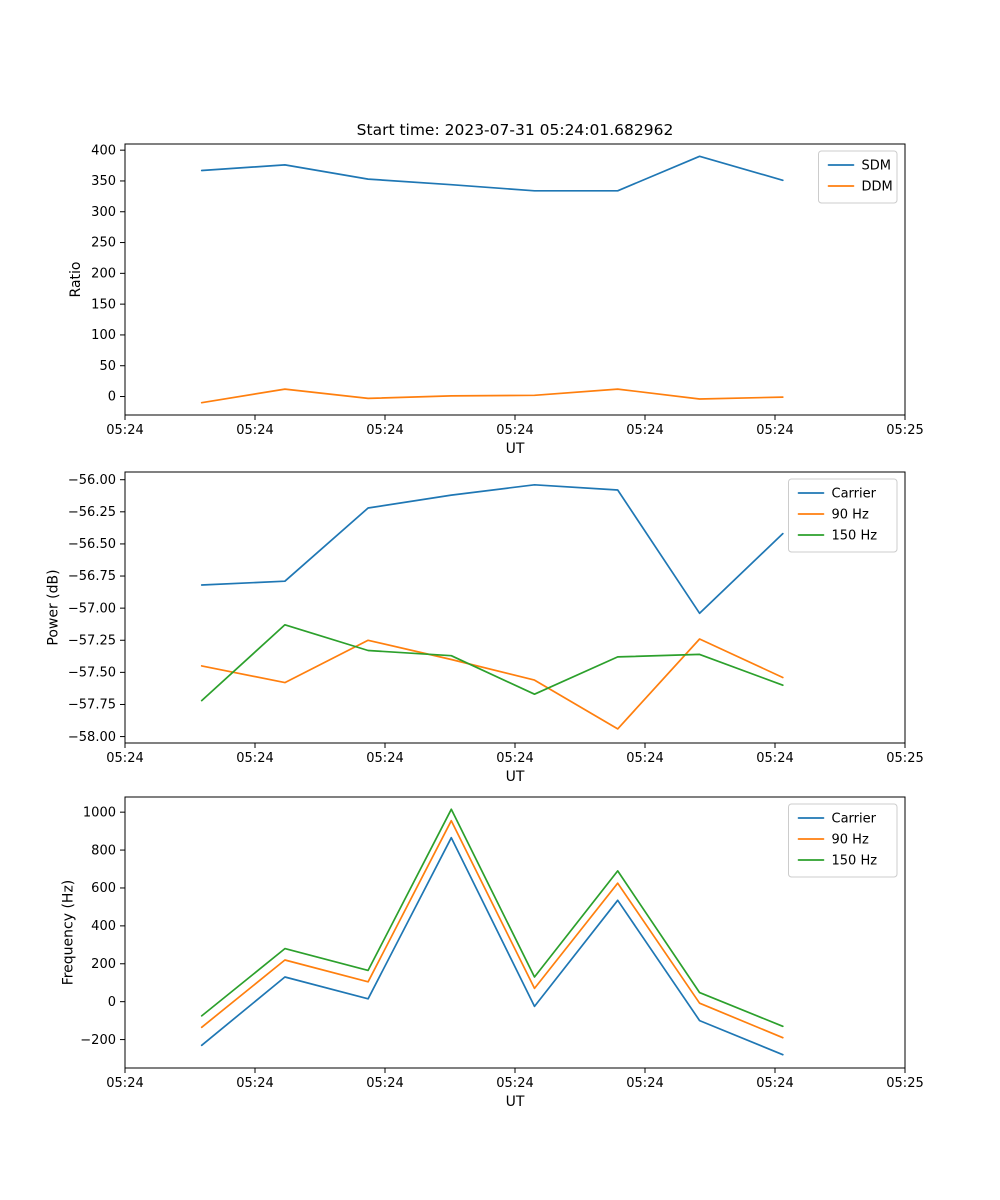 The height and width of the screenshot is (1200, 1000). I want to click on series-line-ddm, so click(492, 396).